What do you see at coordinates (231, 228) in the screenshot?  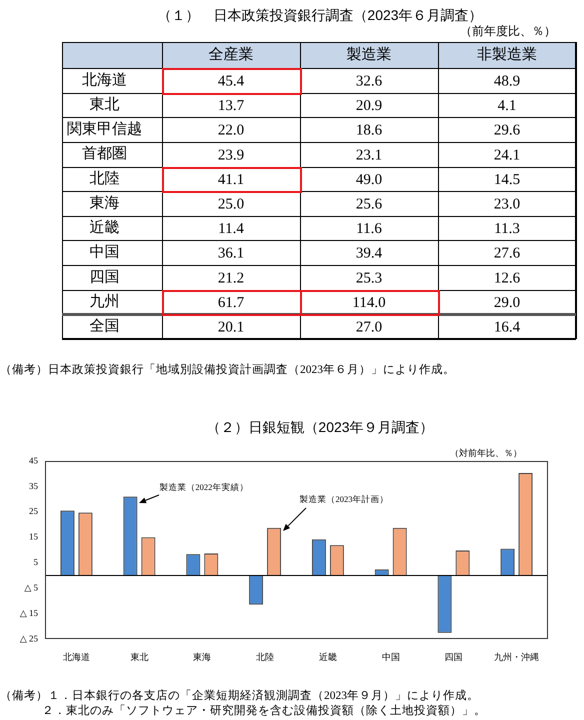 I see `data-label: 11.4` at bounding box center [231, 228].